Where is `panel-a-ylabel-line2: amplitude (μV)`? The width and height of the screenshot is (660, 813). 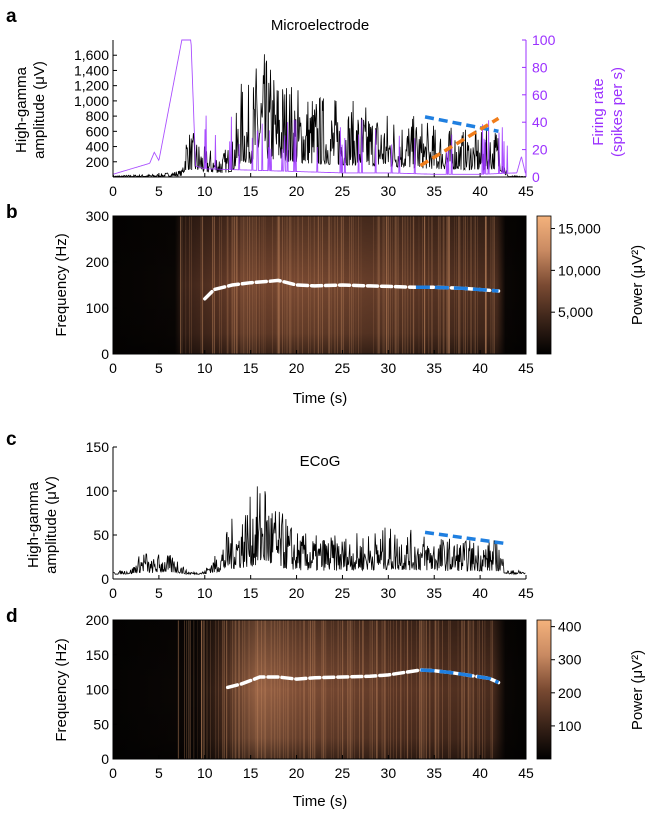
panel-a-ylabel-line2: amplitude (μV) is located at coordinates (39, 110).